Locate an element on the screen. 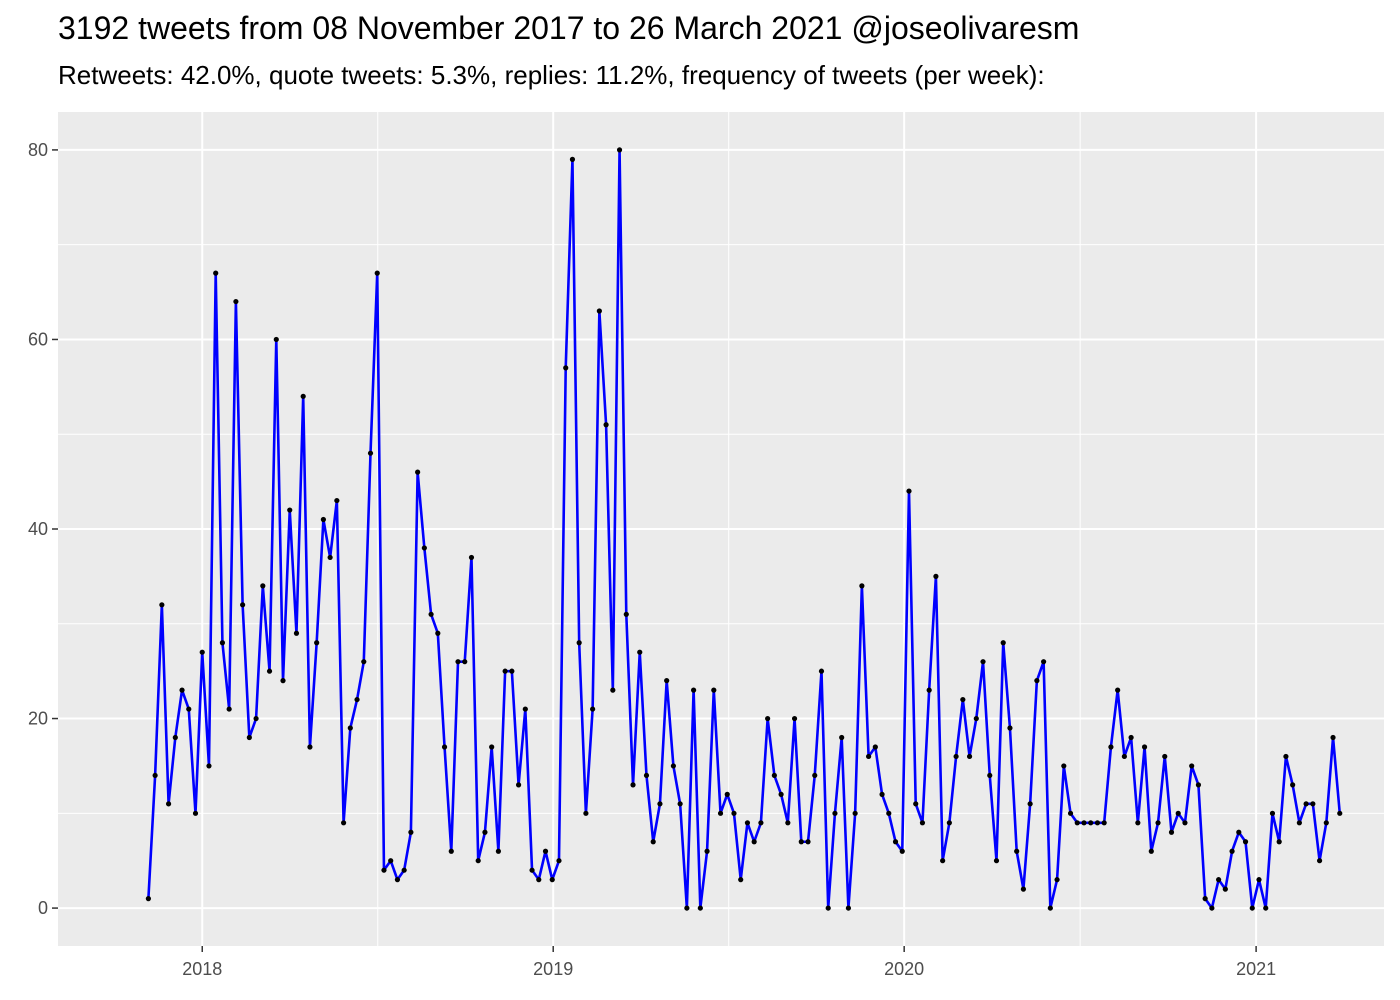 This screenshot has height=1000, width=1400. x-tick-label: 2019 is located at coordinates (553, 969).